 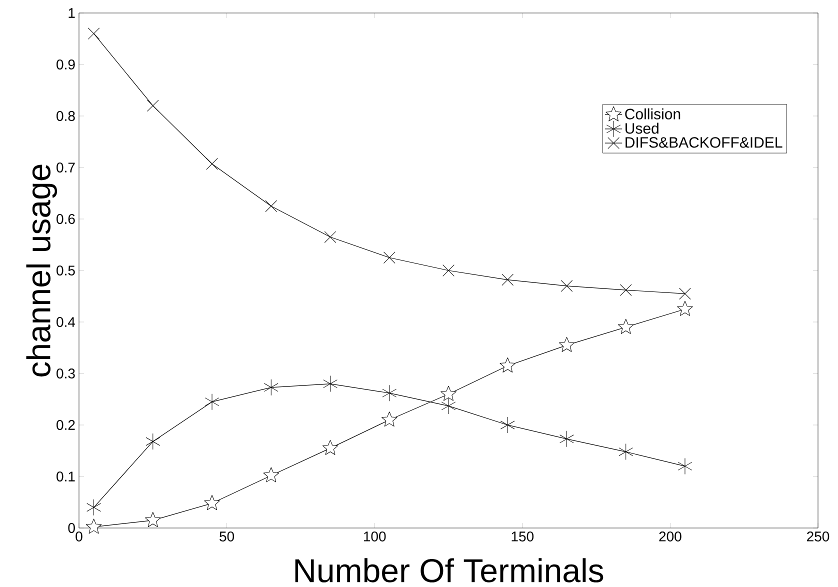 What do you see at coordinates (818, 537) in the screenshot?
I see `x-tick-label: 250` at bounding box center [818, 537].